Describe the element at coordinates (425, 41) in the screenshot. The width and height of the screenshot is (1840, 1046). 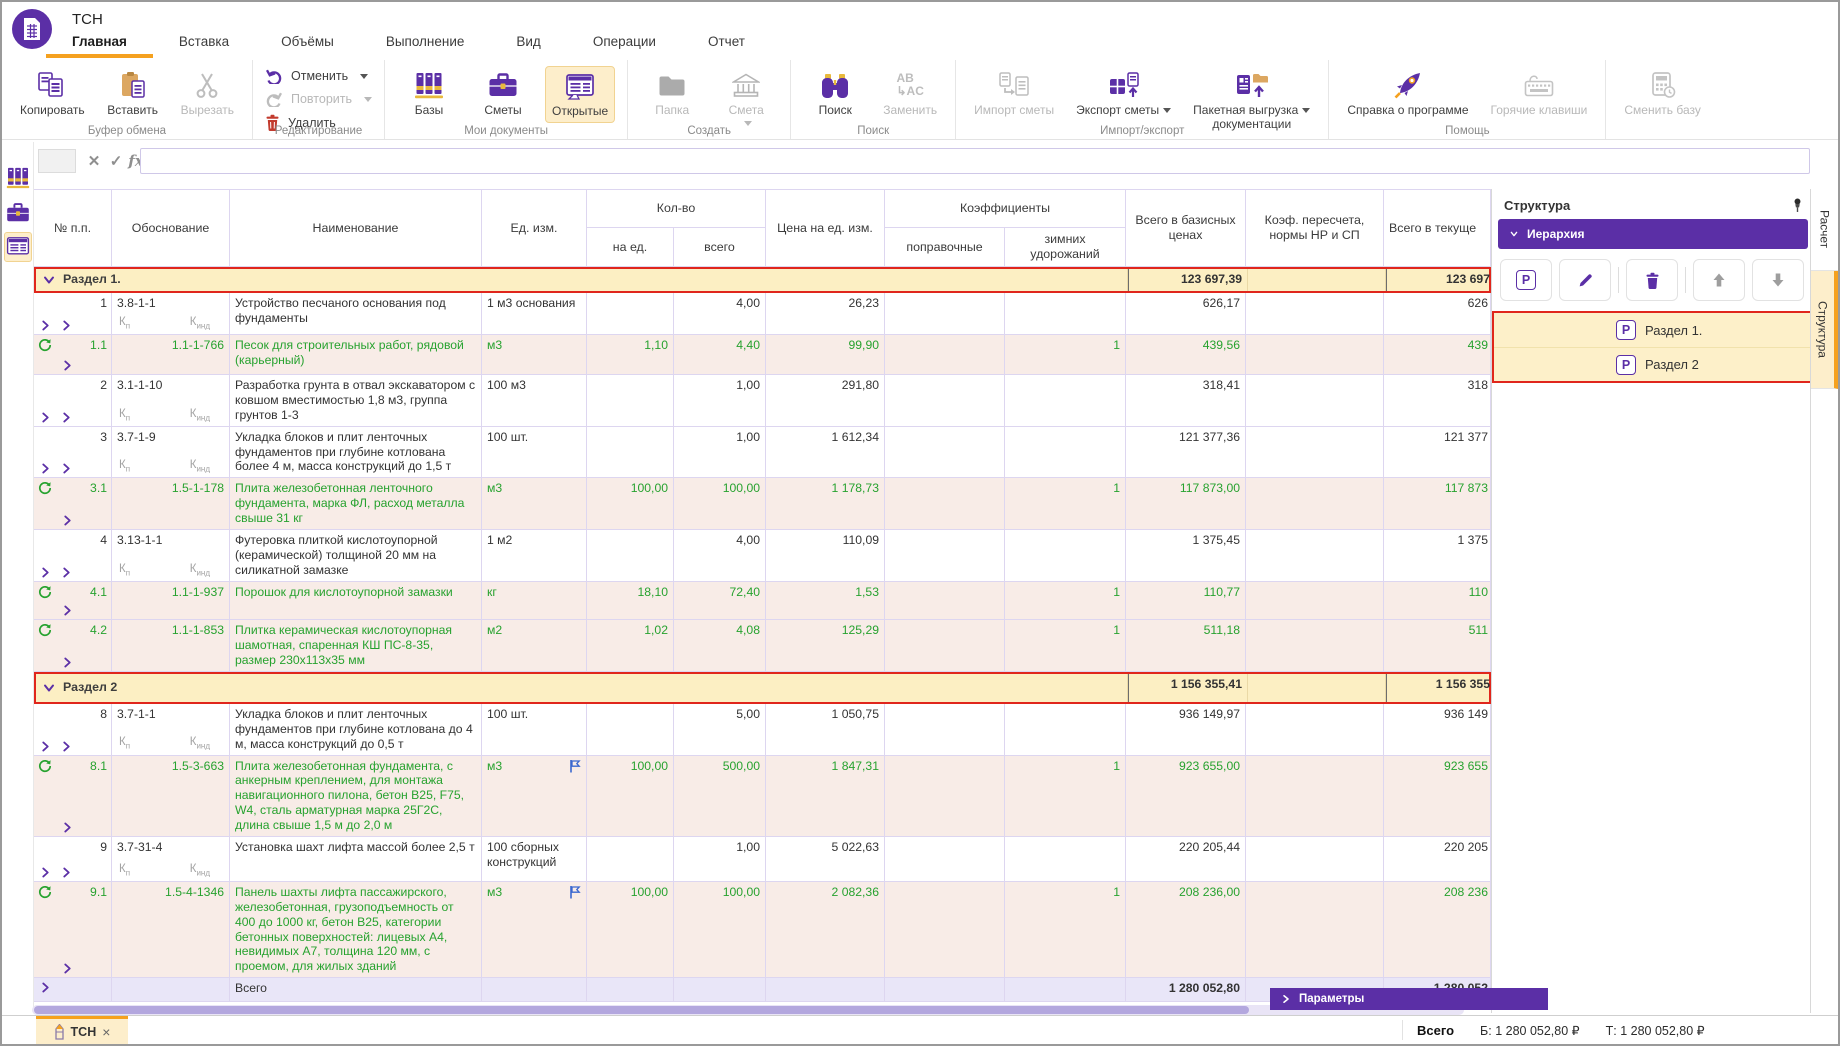
I see `menu-tab-vypolnenie: Выполнение` at that location.